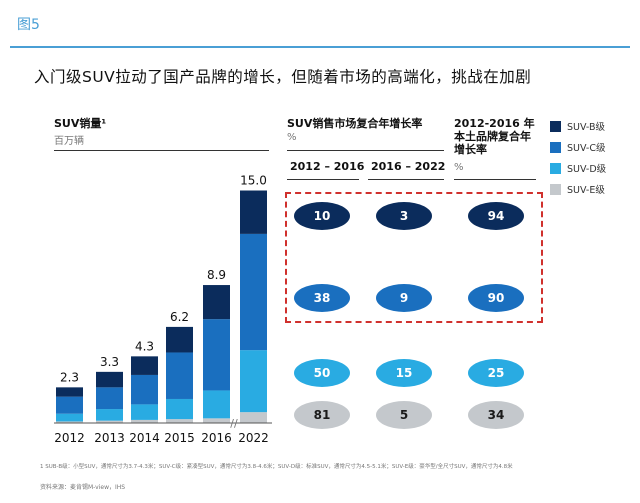 The image size is (640, 503). Describe the element at coordinates (216, 420) in the screenshot. I see `bar-segment-SUV-E级-2016` at that location.